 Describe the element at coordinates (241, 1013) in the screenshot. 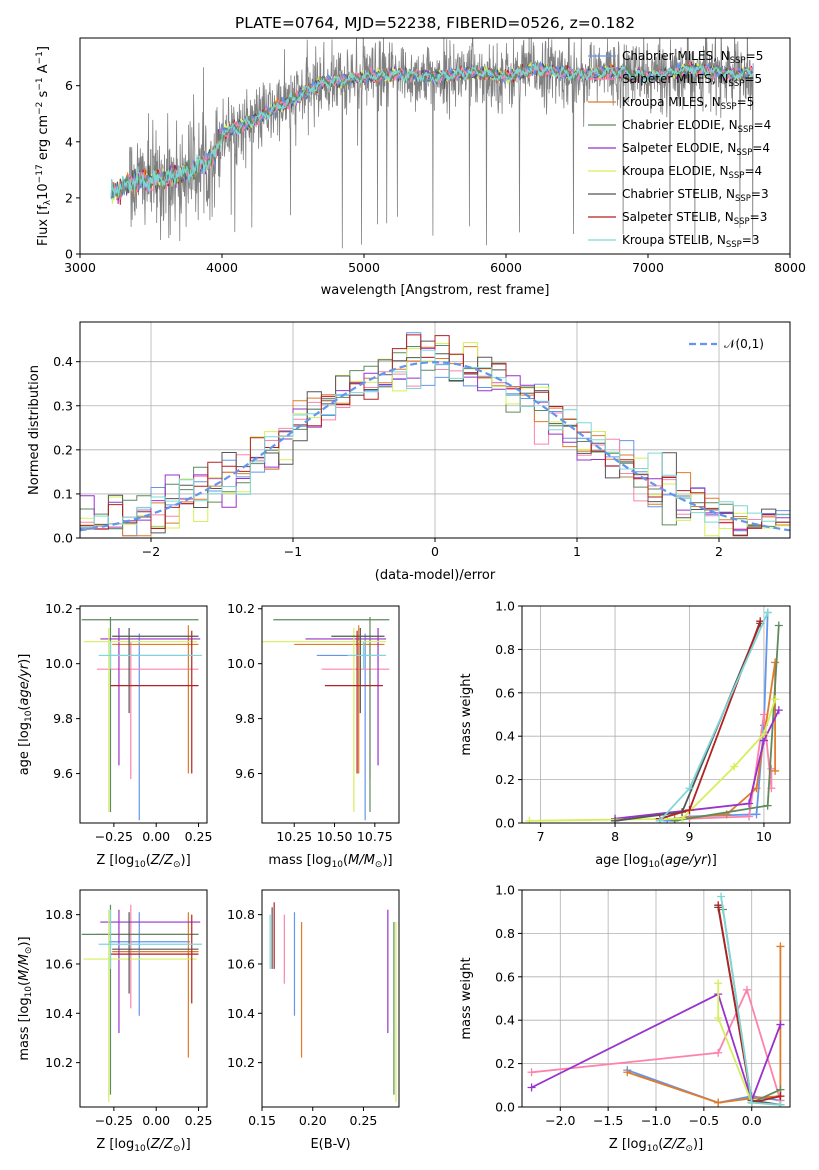

I see `y-tick-label: 10.4` at that location.